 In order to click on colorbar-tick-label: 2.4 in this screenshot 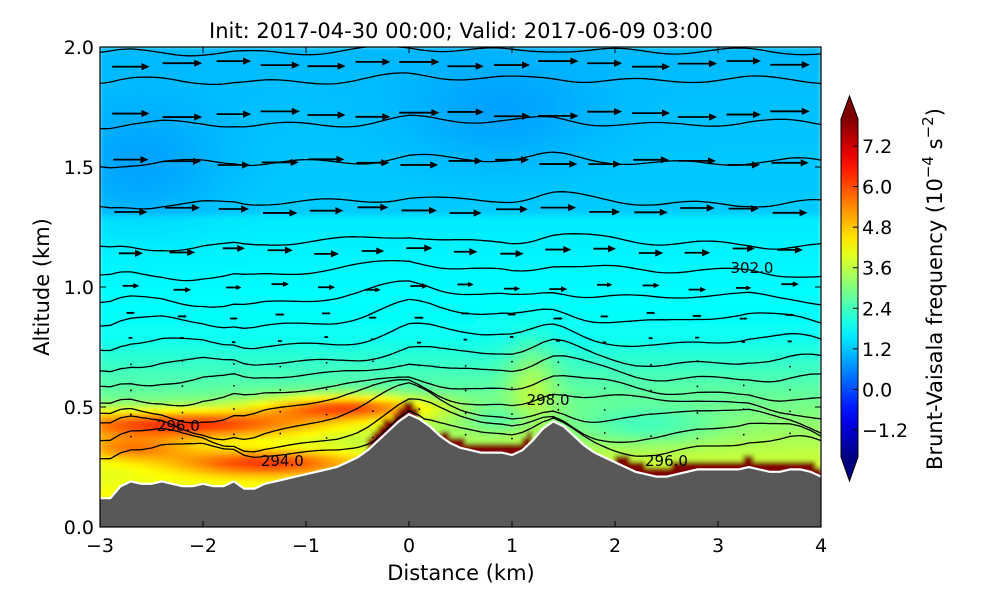, I will do `click(877, 309)`.